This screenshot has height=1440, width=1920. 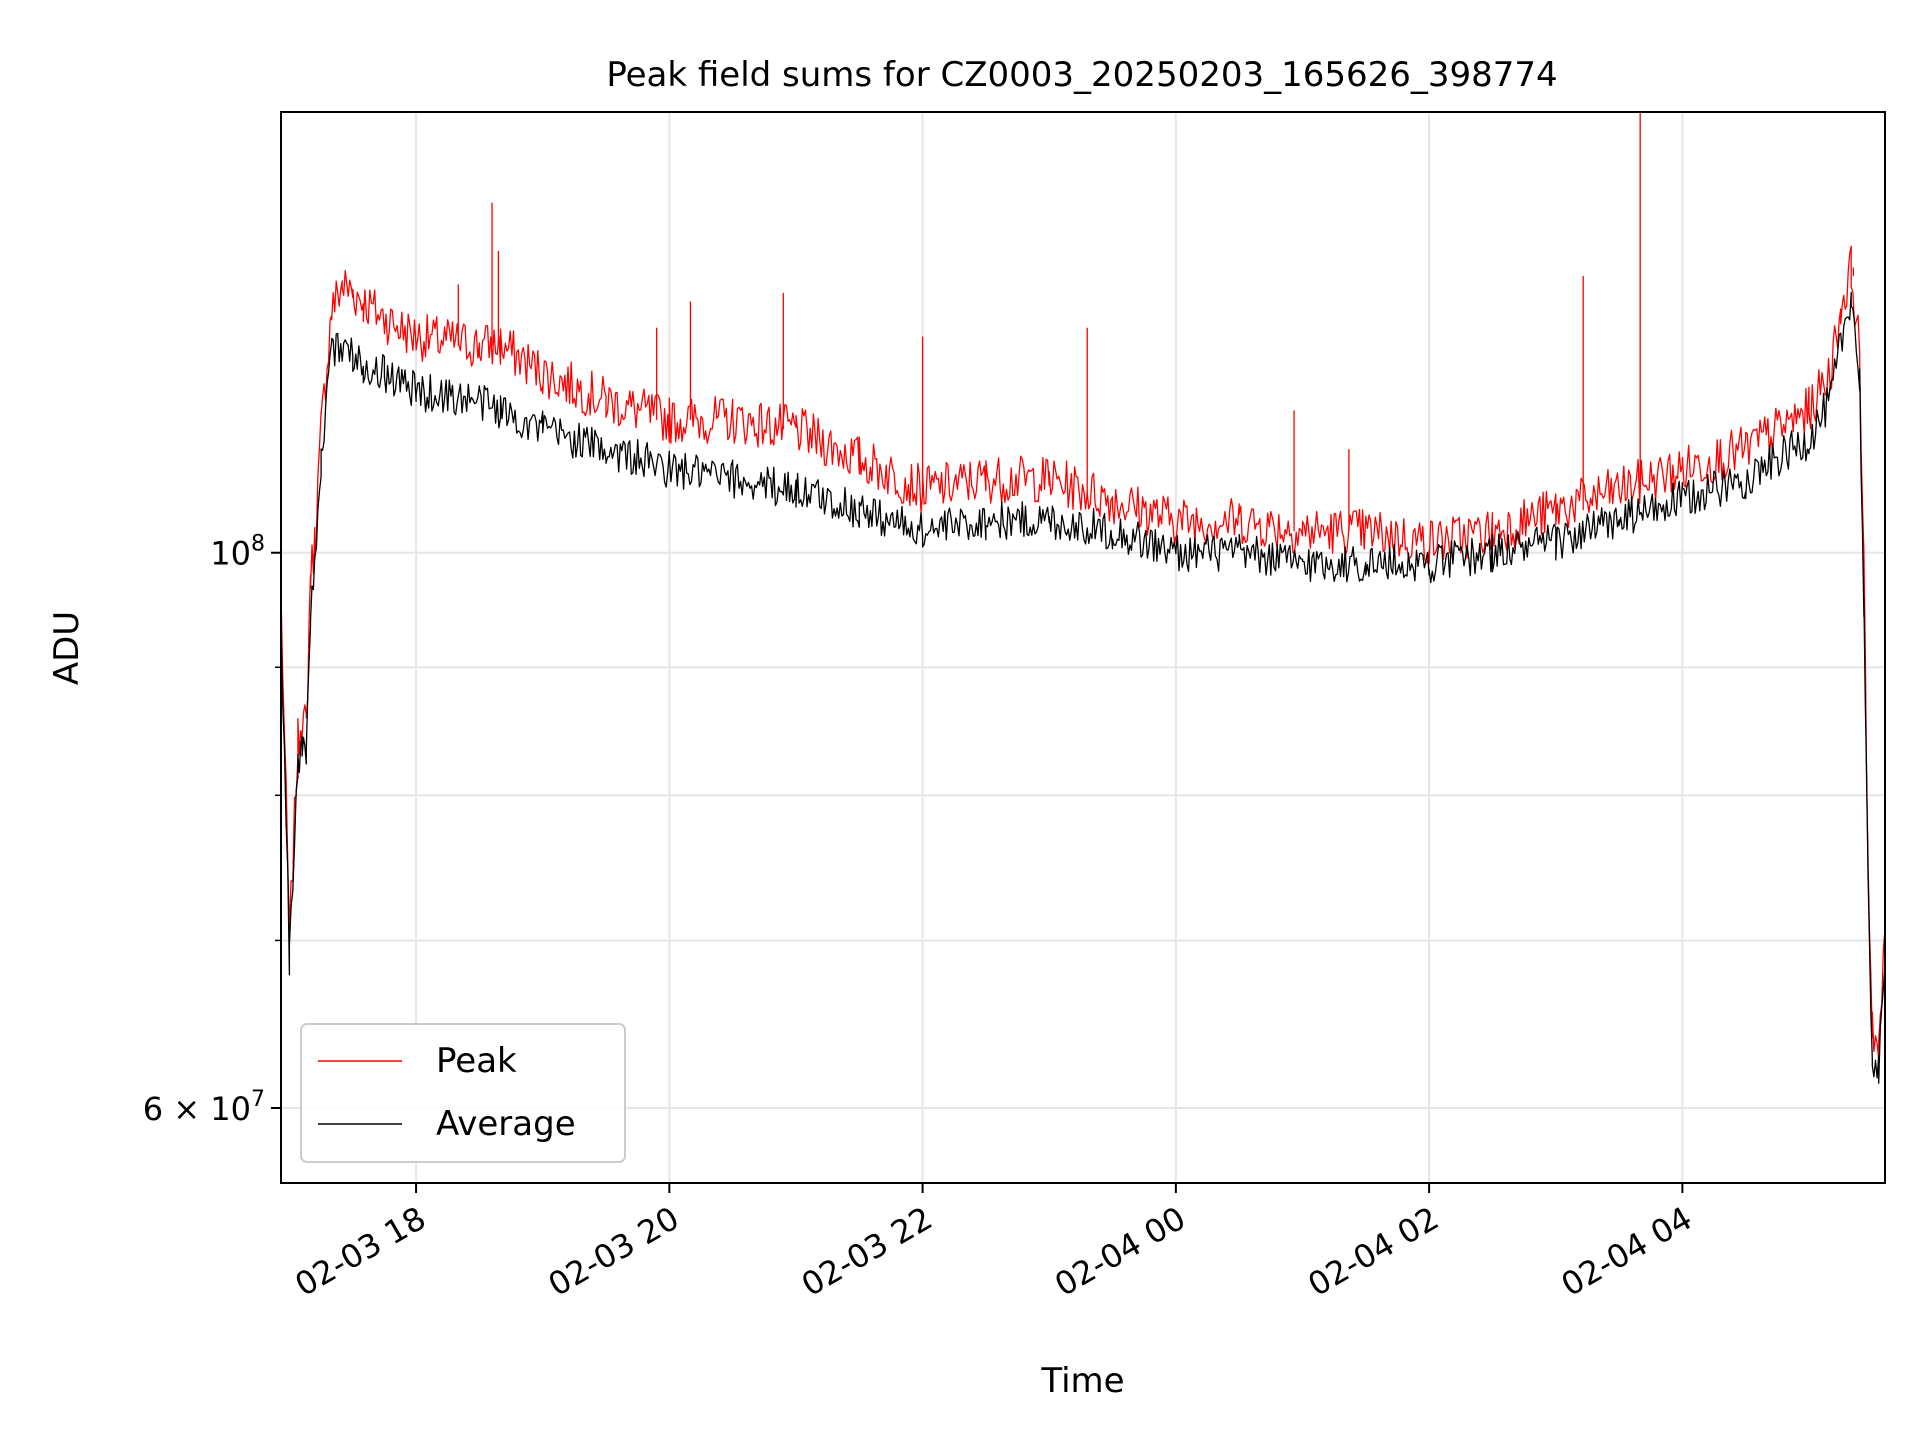 I want to click on legend: Peak Average, so click(x=463, y=1093).